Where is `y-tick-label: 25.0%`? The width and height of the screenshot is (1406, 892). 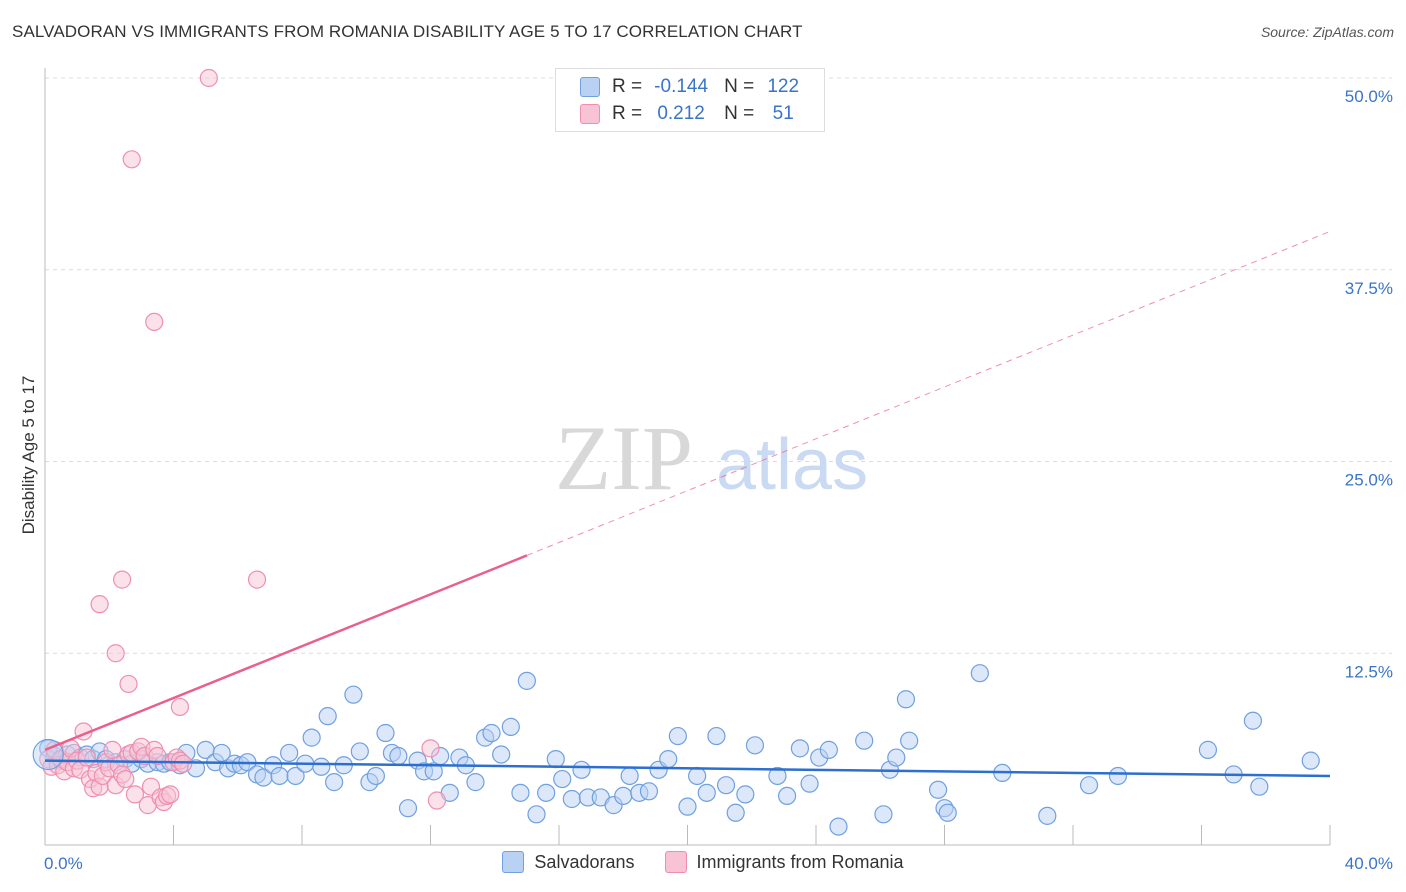 y-tick-label: 25.0% is located at coordinates (1369, 480).